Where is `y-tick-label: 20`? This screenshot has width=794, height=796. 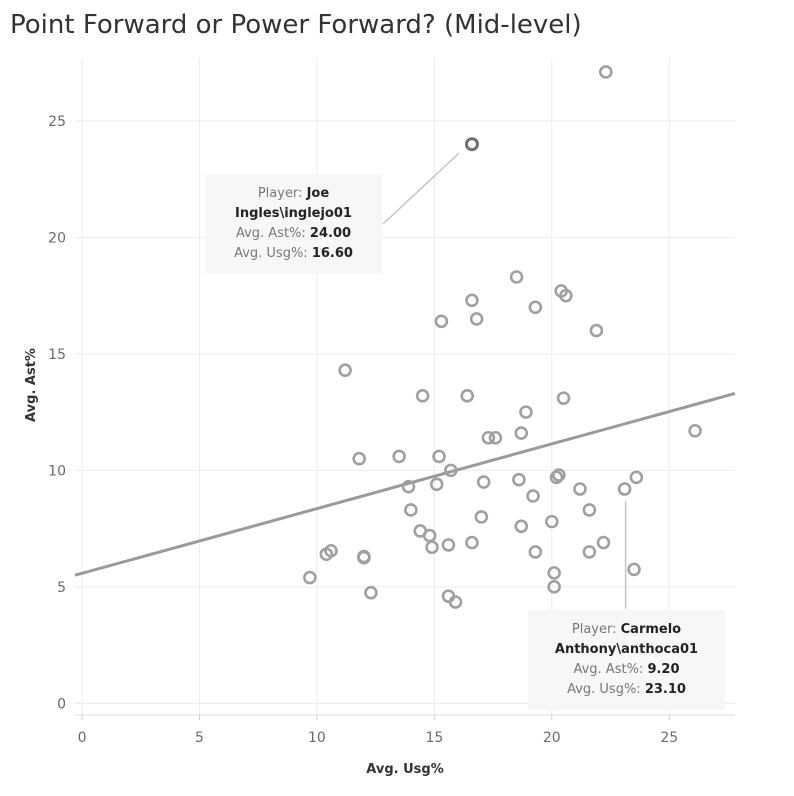 y-tick-label: 20 is located at coordinates (57, 238).